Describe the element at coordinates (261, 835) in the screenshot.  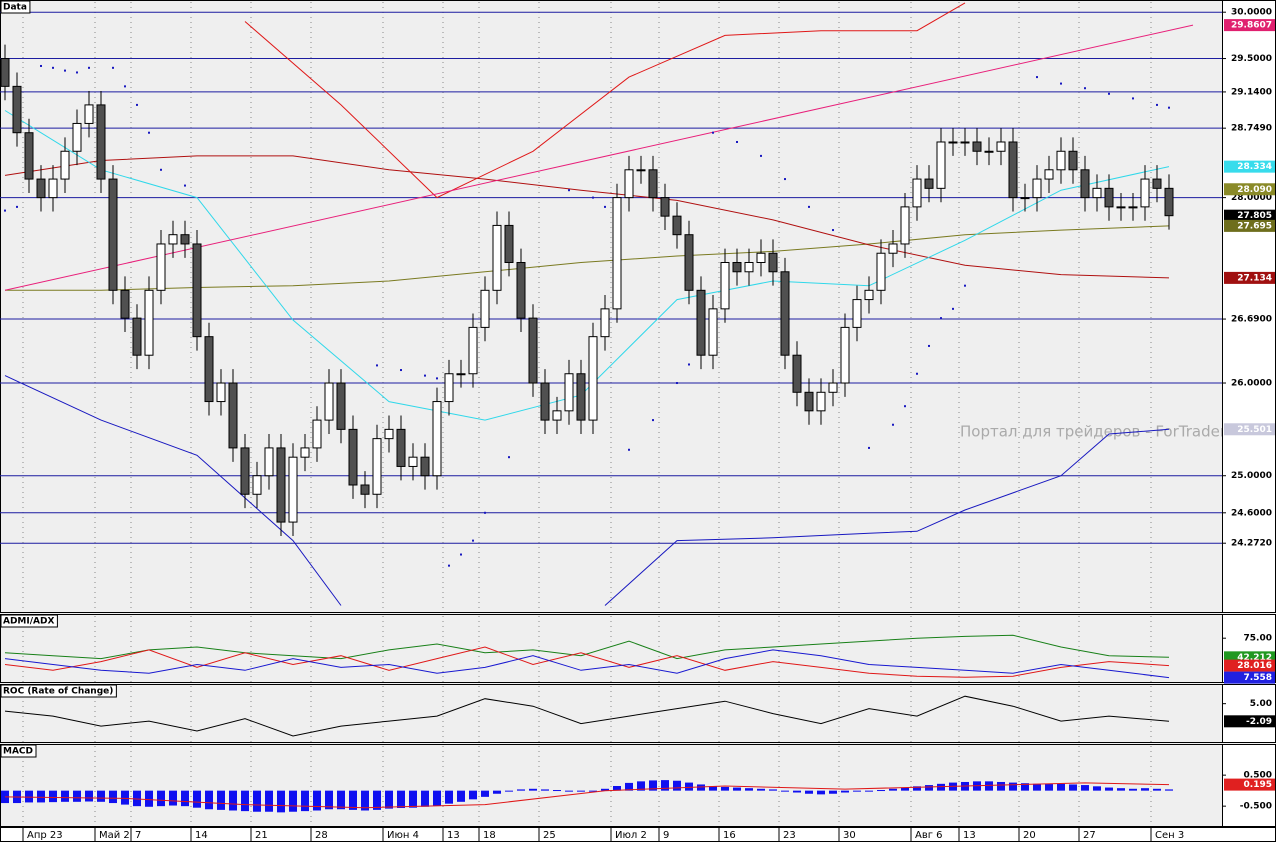
I see `date-label: 21` at that location.